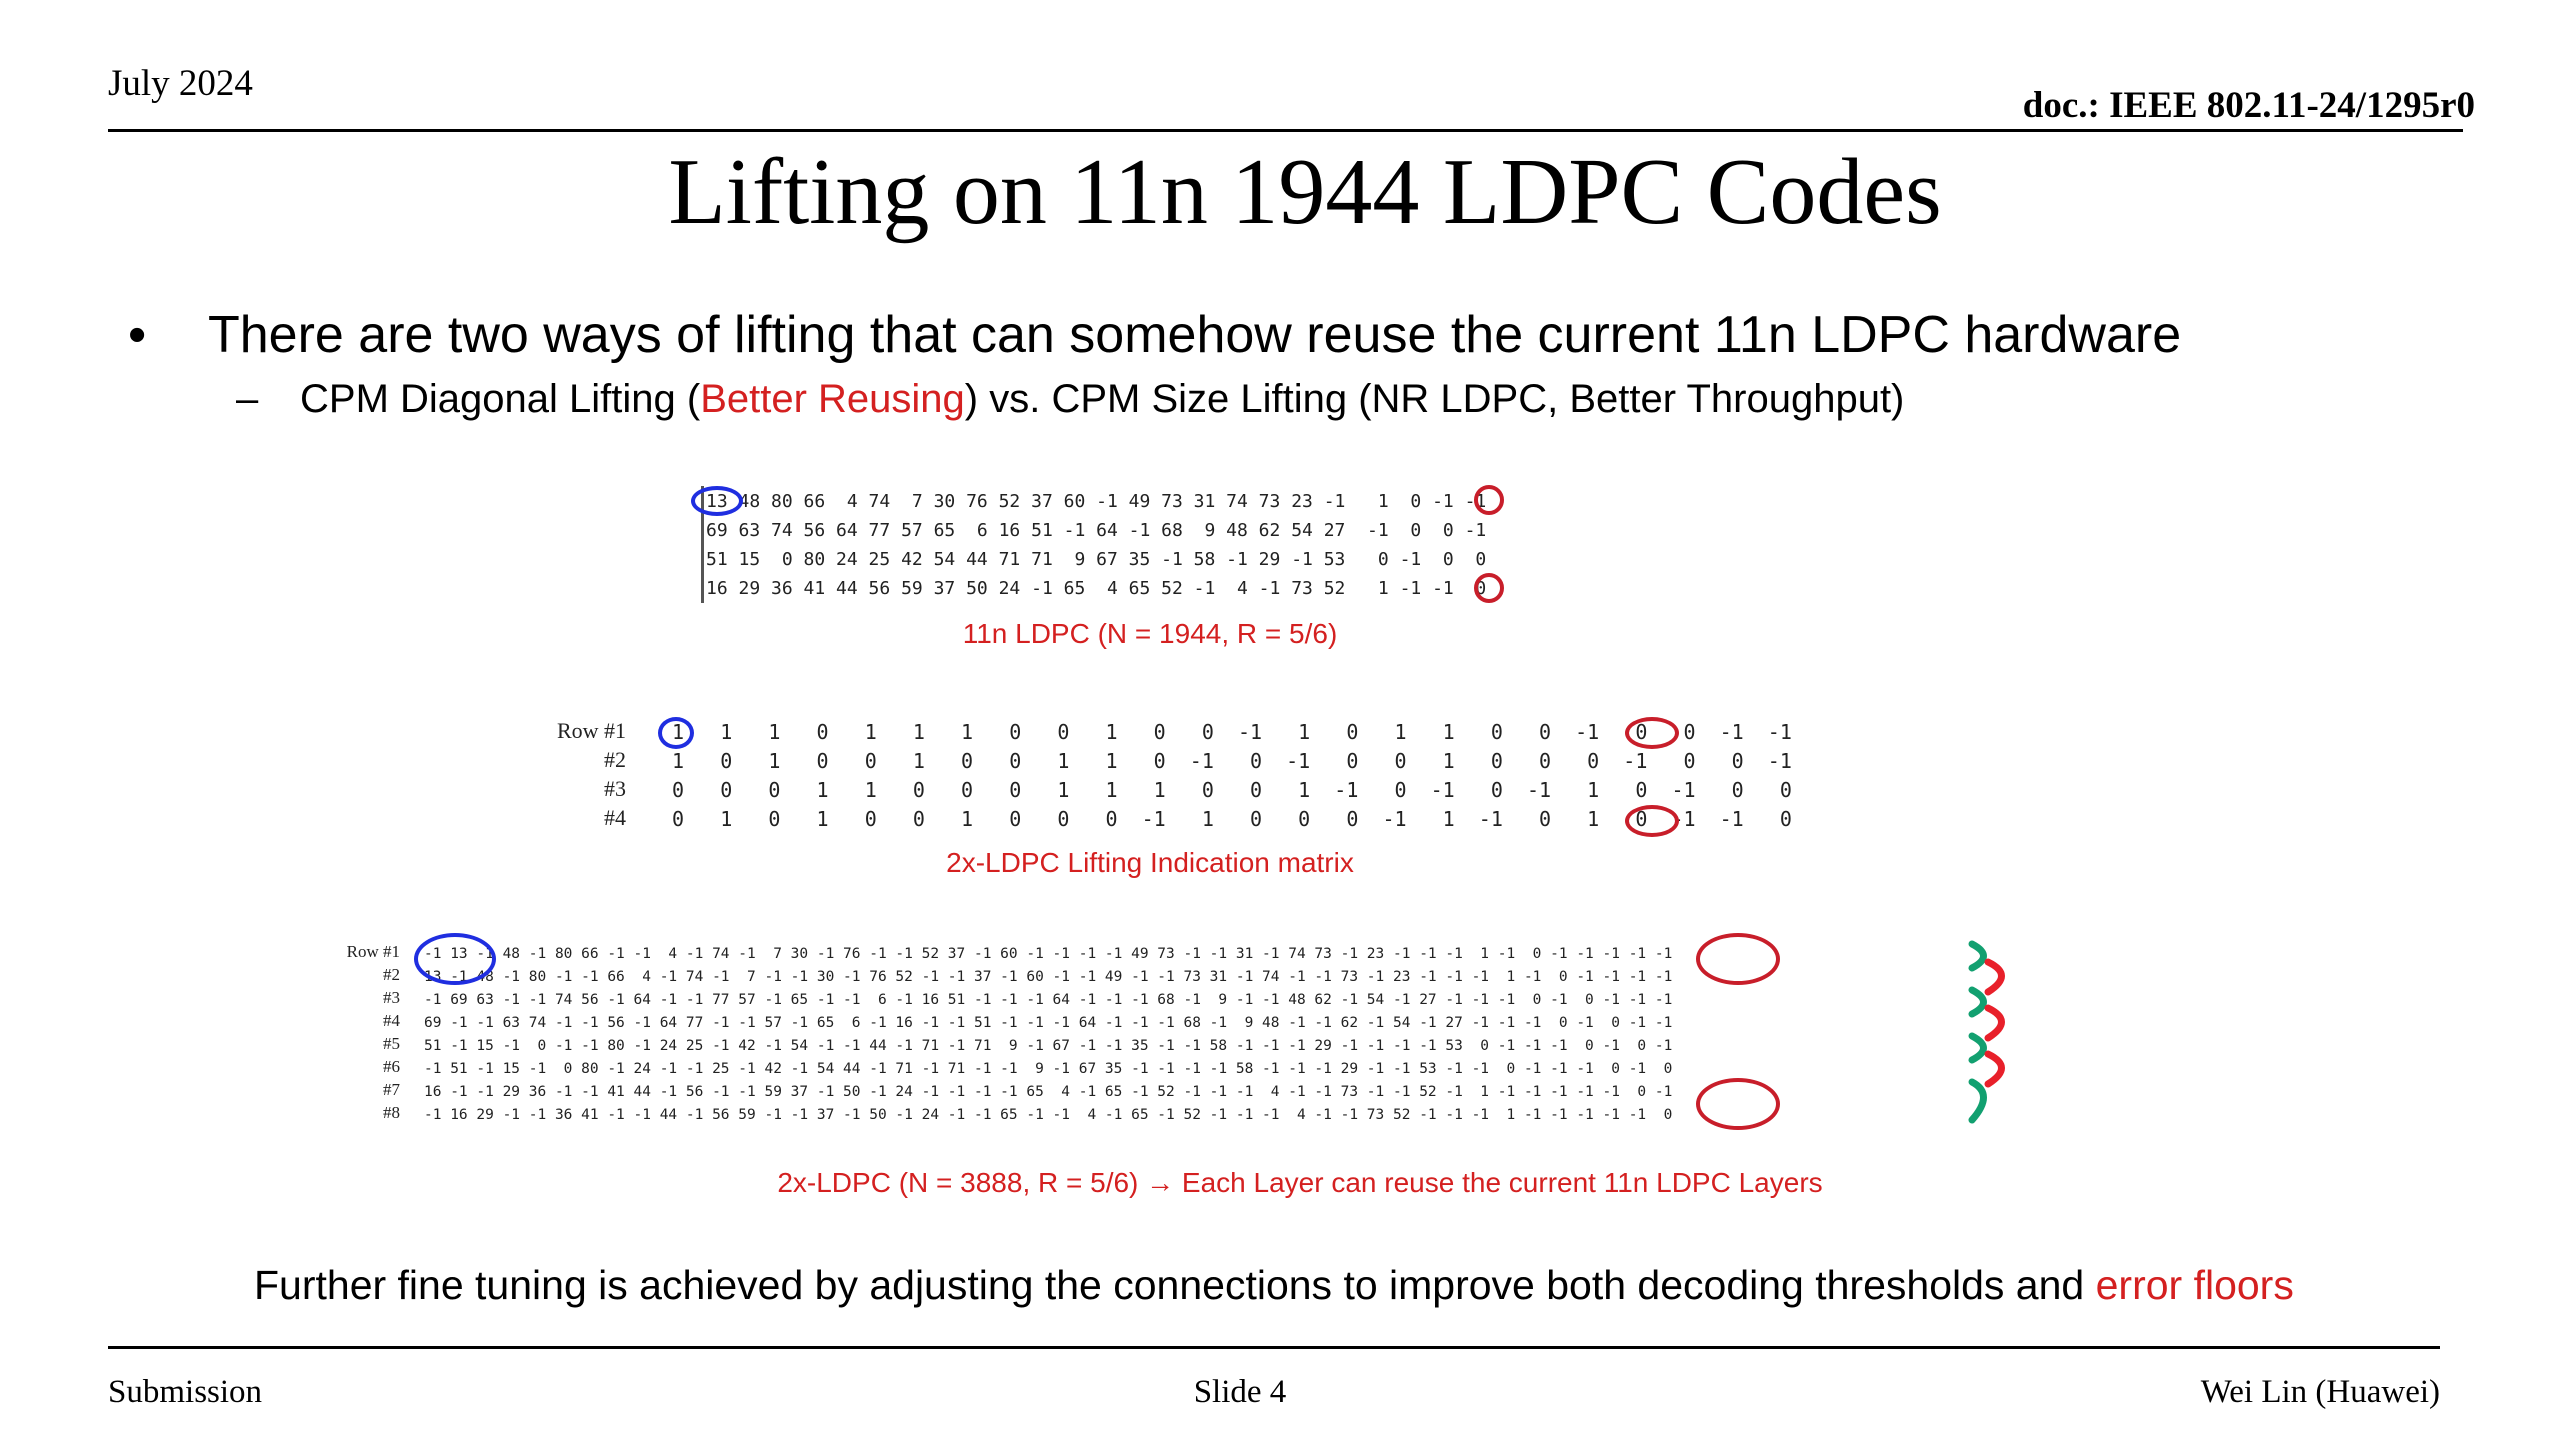  I want to click on row-label: #5, so click(391, 1043).